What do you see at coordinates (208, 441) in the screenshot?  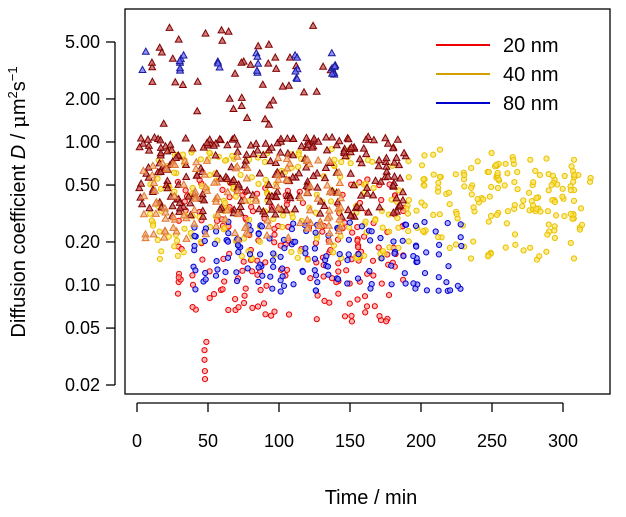 I see `x-tick-label: 50` at bounding box center [208, 441].